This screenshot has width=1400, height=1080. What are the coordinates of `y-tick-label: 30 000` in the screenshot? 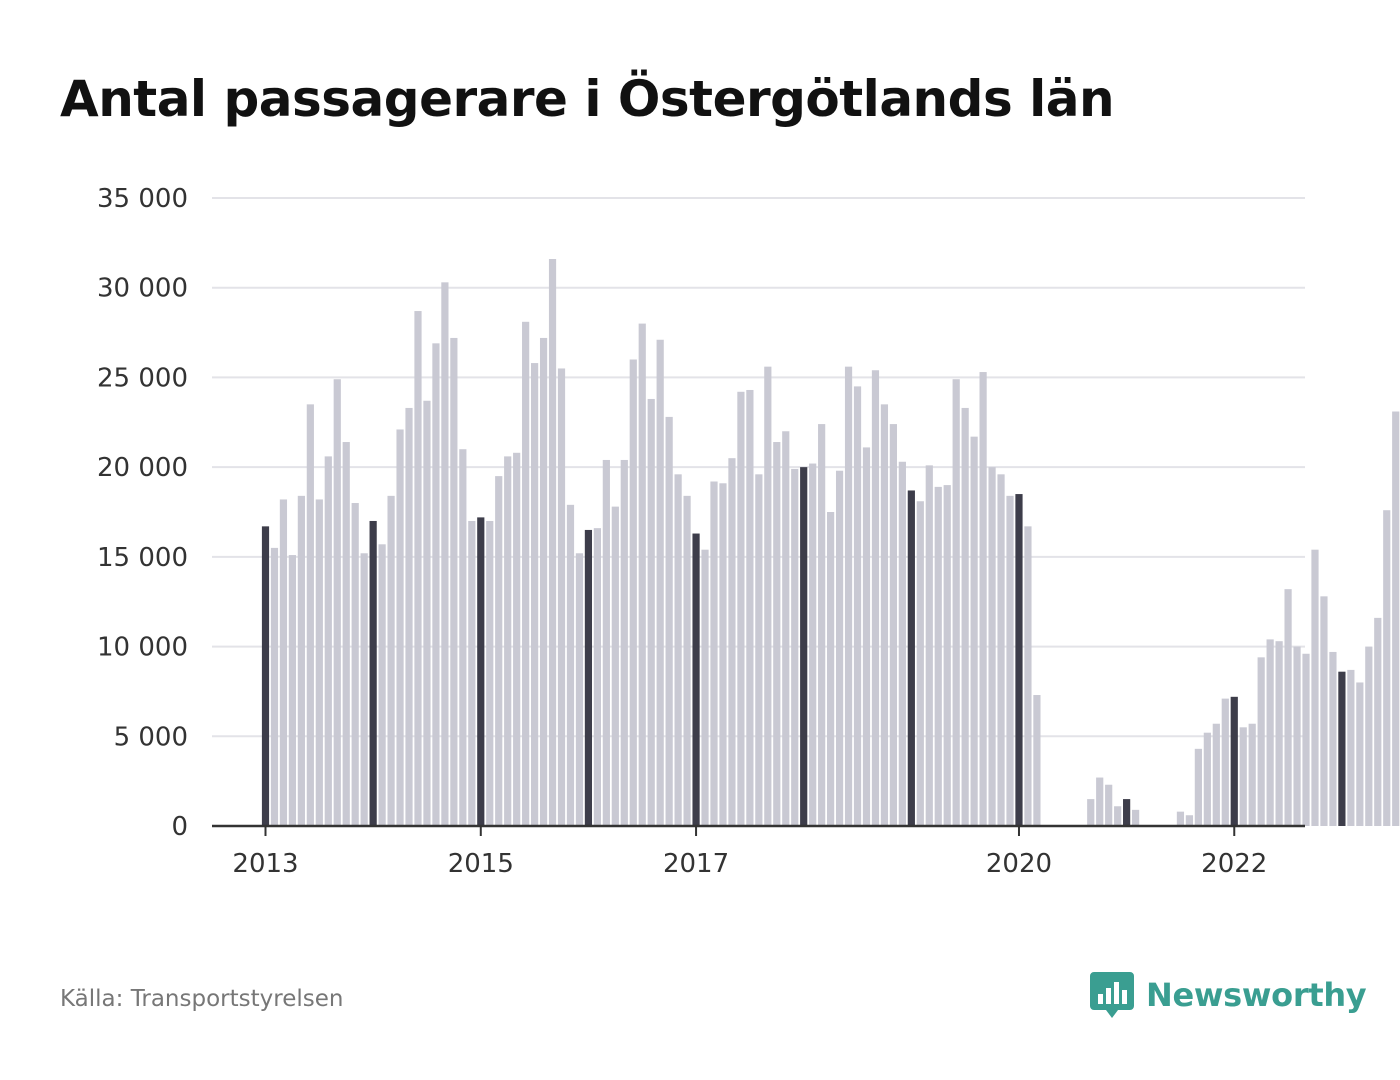 It's located at (142, 289).